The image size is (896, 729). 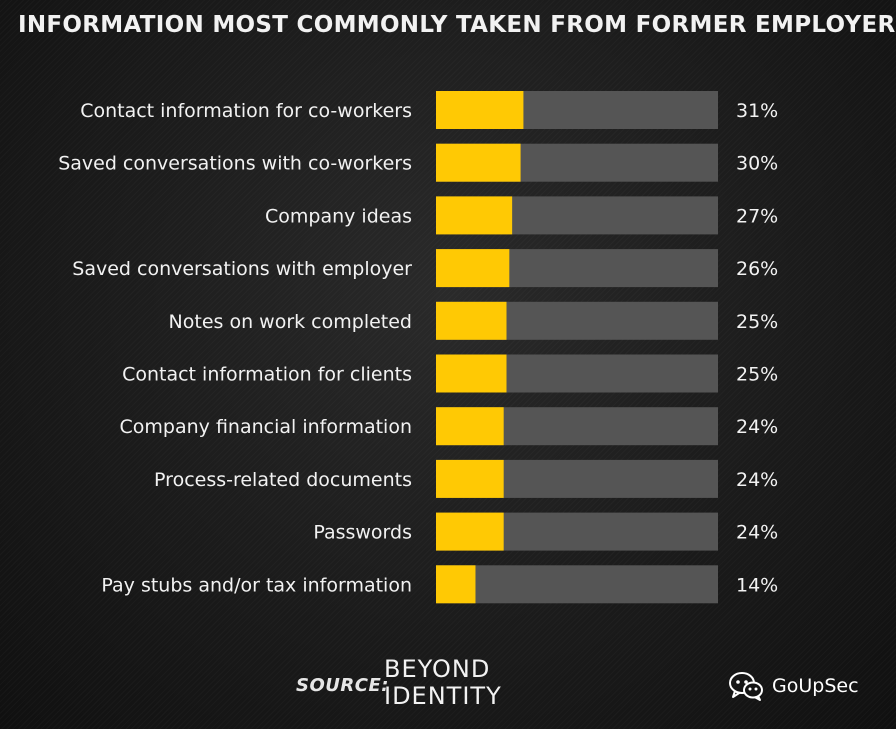 What do you see at coordinates (437, 669) in the screenshot?
I see `logo-line-1: BEYOND` at bounding box center [437, 669].